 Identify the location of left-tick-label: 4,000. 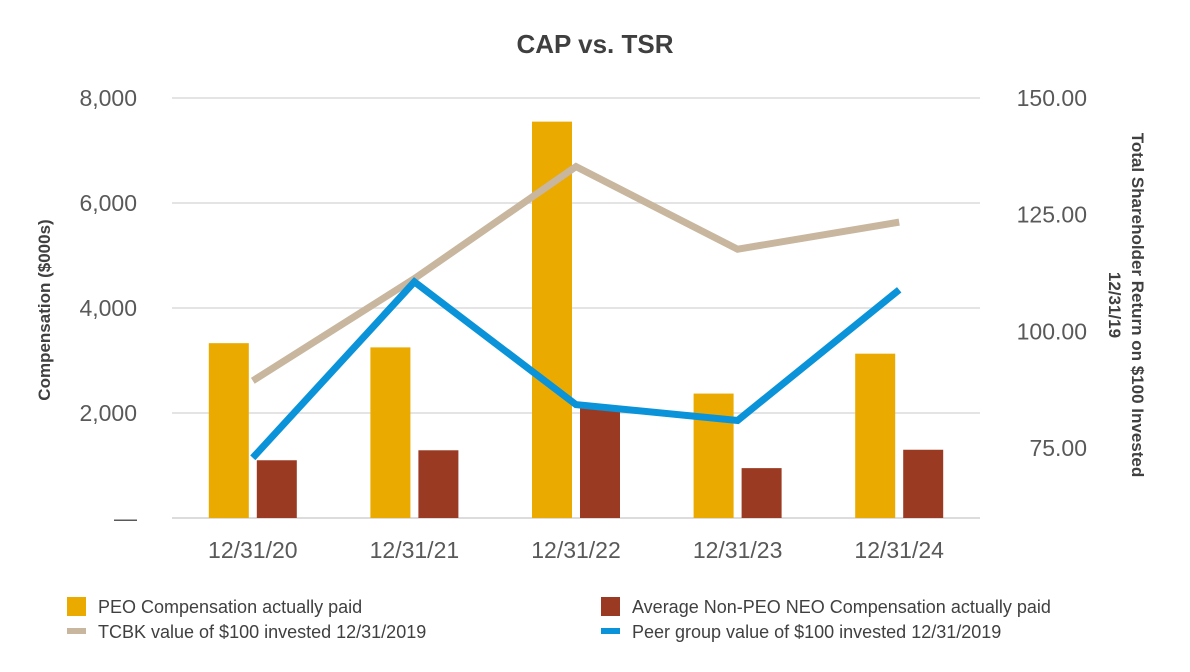
(108, 308).